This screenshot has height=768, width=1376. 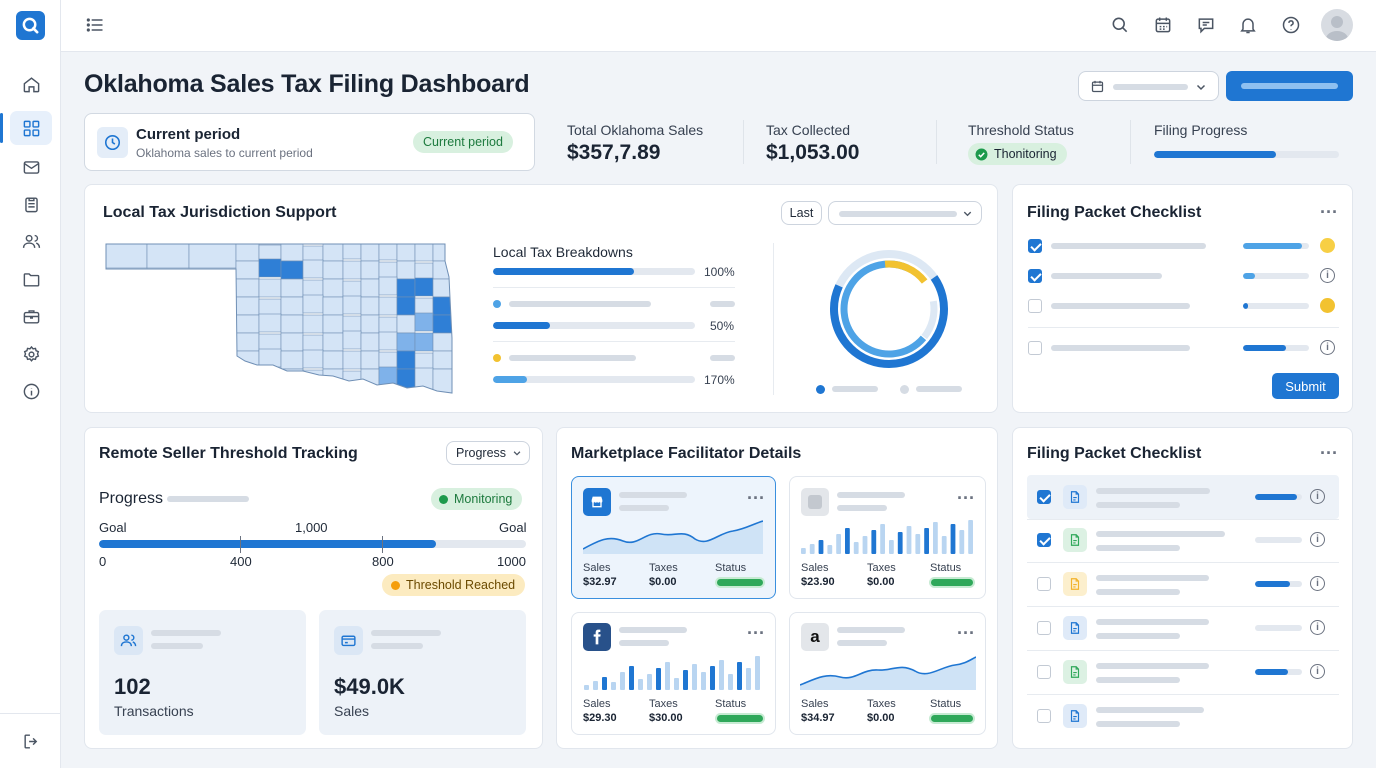 What do you see at coordinates (31, 741) in the screenshot?
I see `logout-icon` at bounding box center [31, 741].